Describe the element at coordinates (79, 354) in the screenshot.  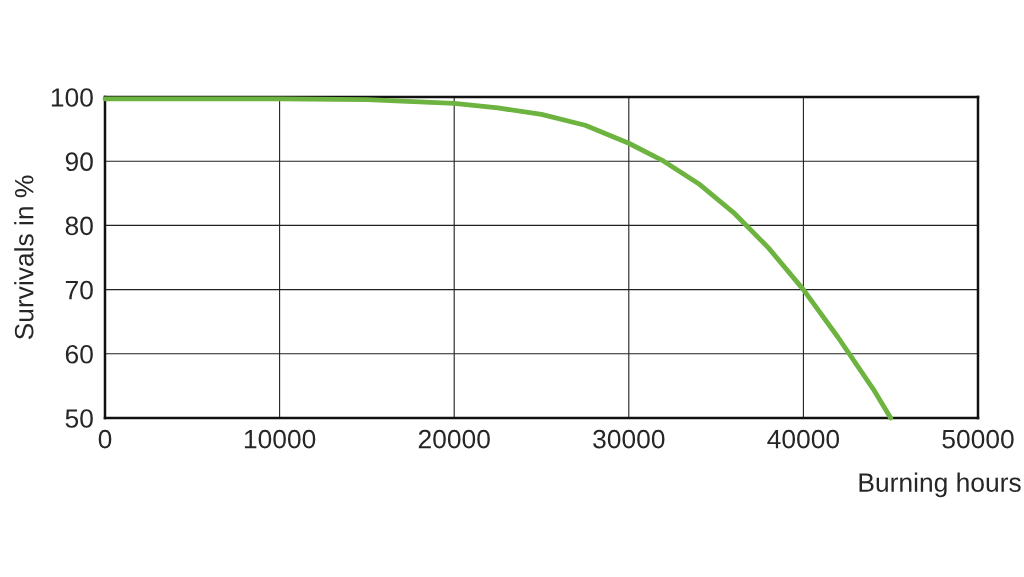
I see `y-tick-label: 60` at that location.